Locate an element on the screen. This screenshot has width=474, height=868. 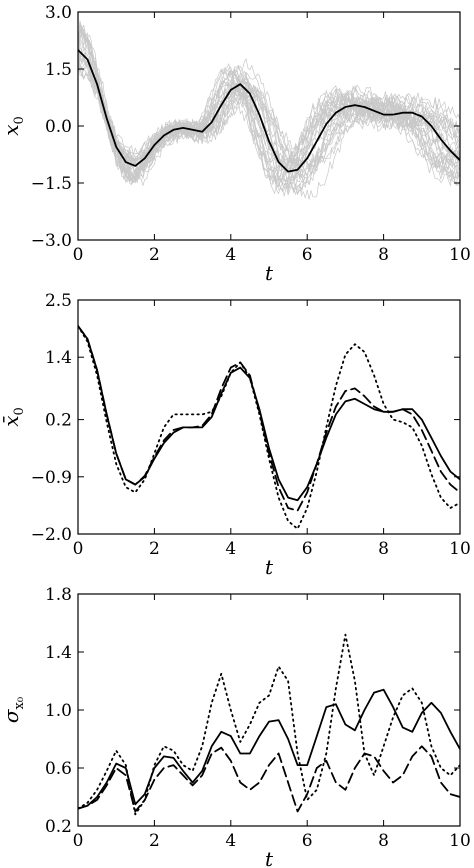
y-tick-label: −0.9 is located at coordinates (51, 478).